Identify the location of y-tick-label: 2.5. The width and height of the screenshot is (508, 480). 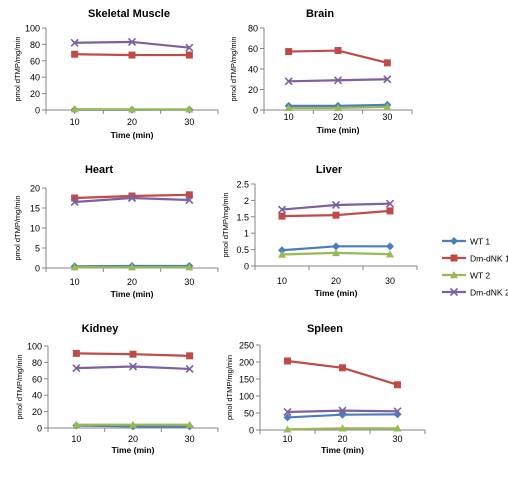
(242, 185).